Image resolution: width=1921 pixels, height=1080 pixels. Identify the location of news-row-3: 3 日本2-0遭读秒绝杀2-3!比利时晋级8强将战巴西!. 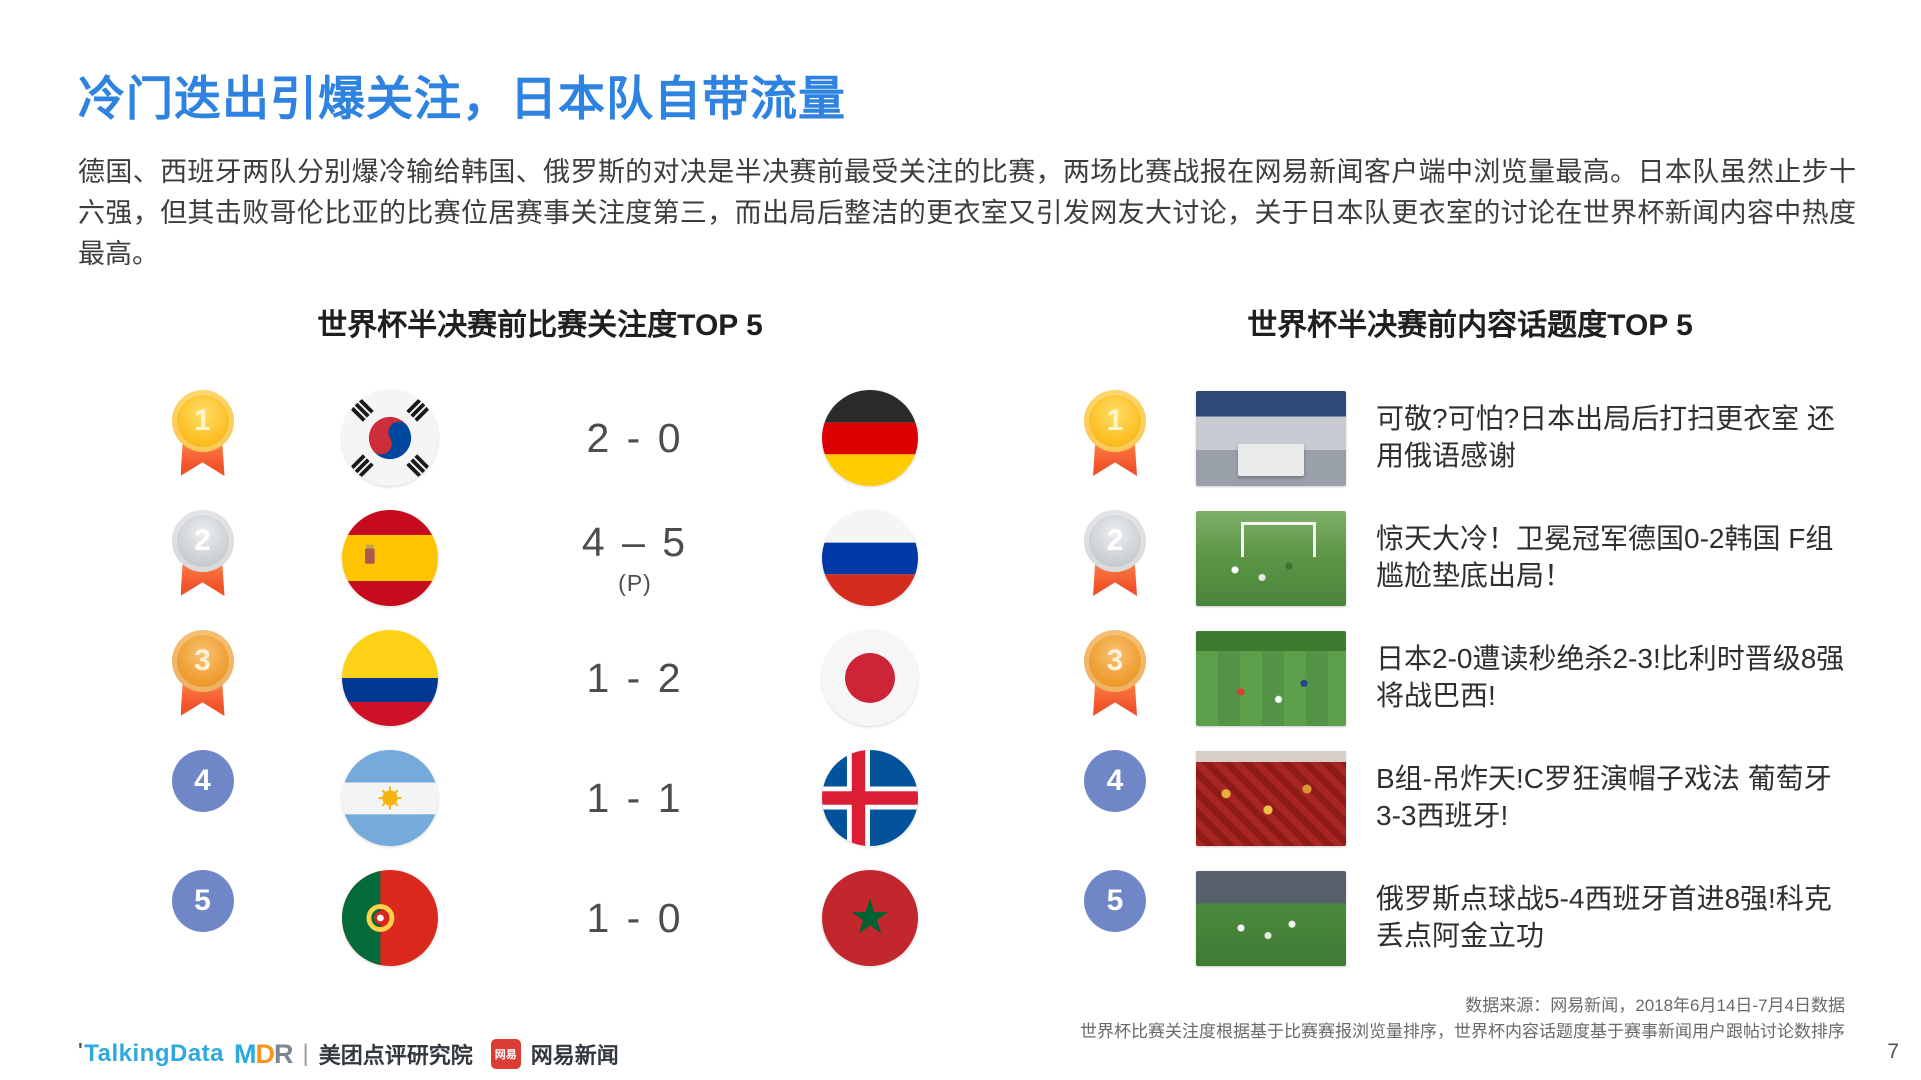
(1480, 678).